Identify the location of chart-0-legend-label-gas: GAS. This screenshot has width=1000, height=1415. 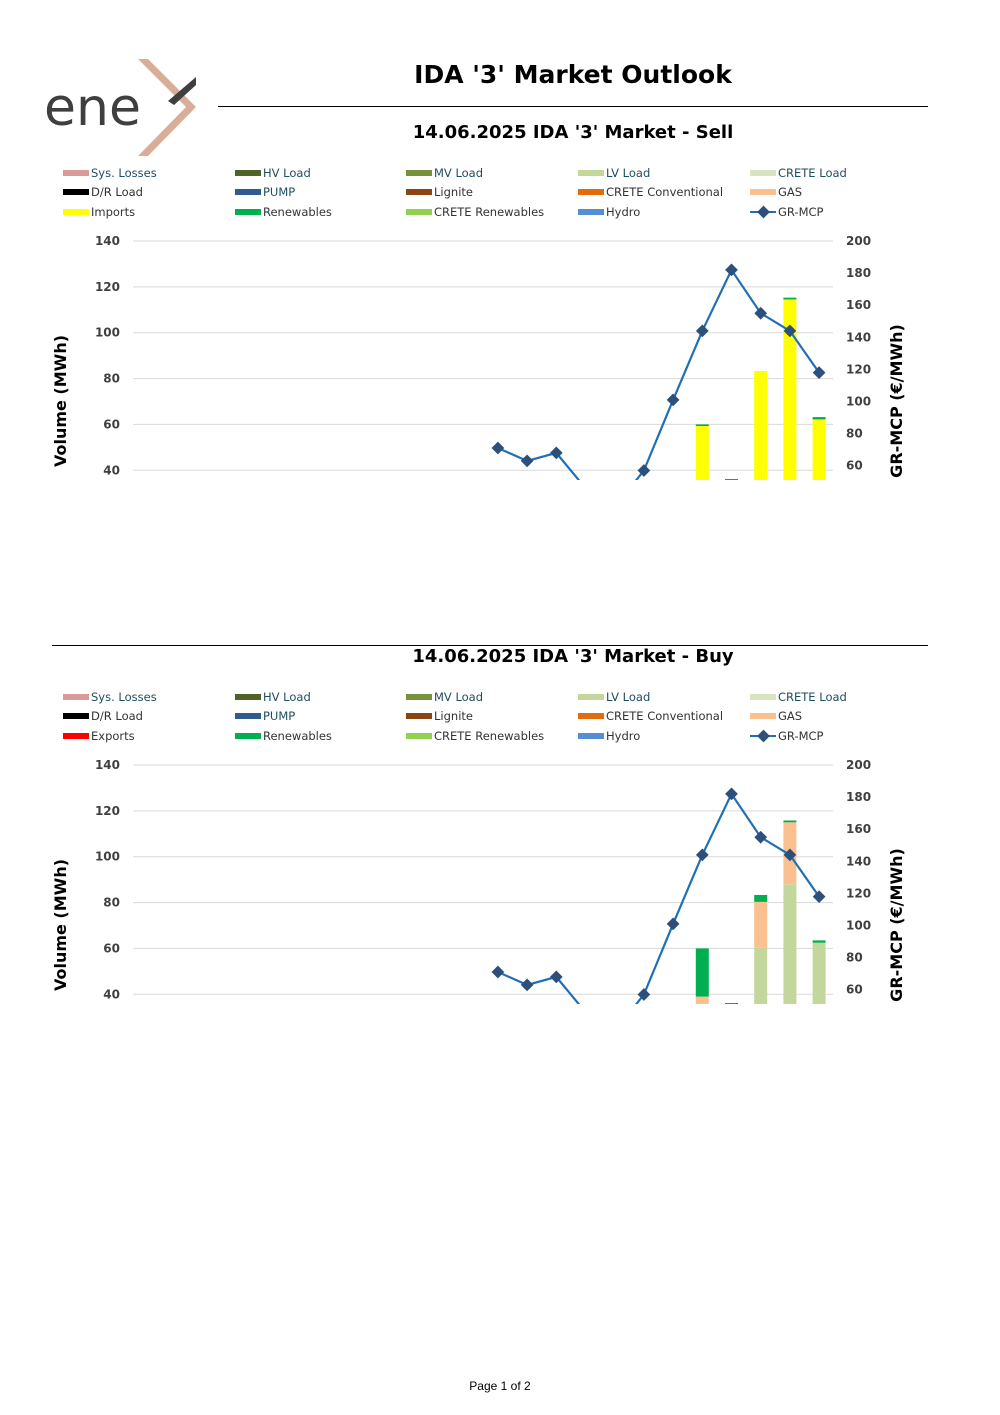
(790, 192).